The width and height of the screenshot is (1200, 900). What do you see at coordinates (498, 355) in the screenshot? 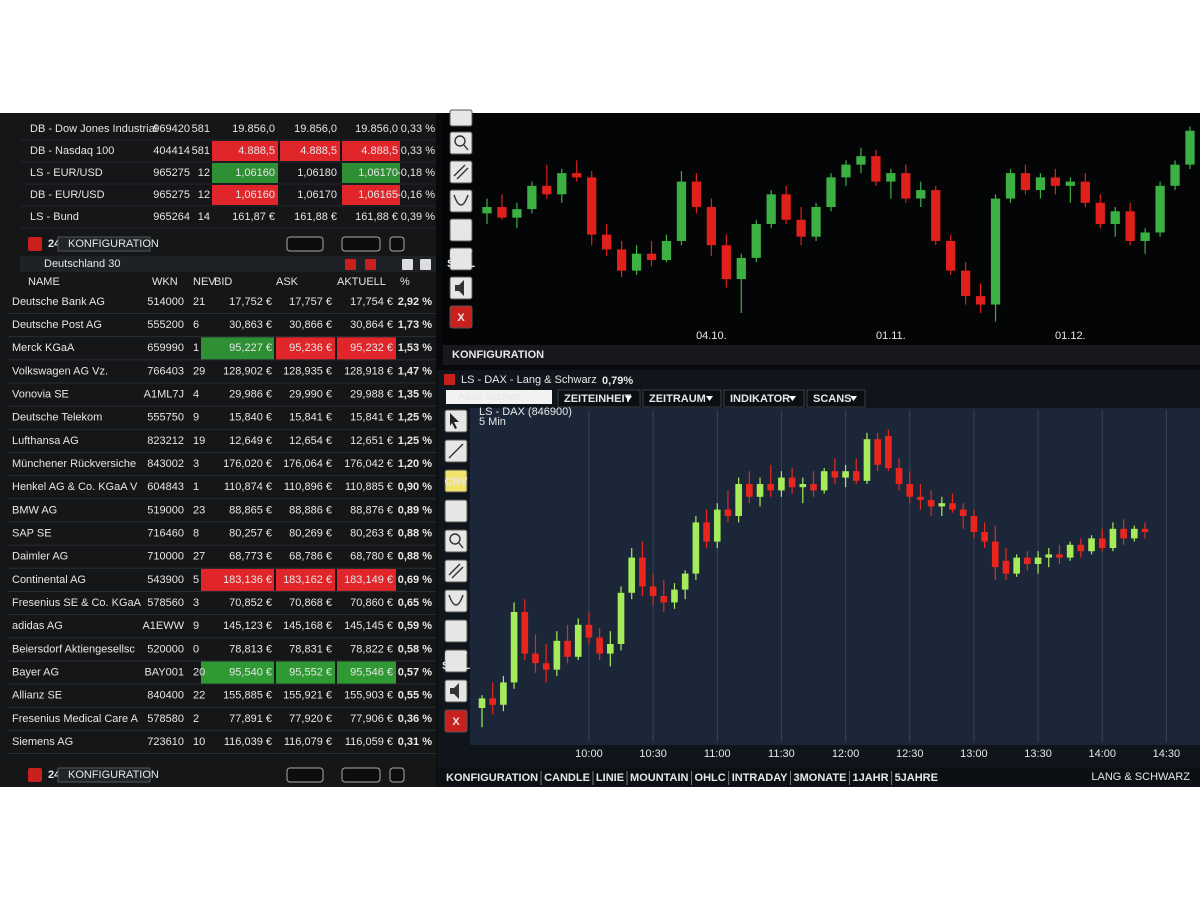
I see `footer-label: KONFIGURATION` at bounding box center [498, 355].